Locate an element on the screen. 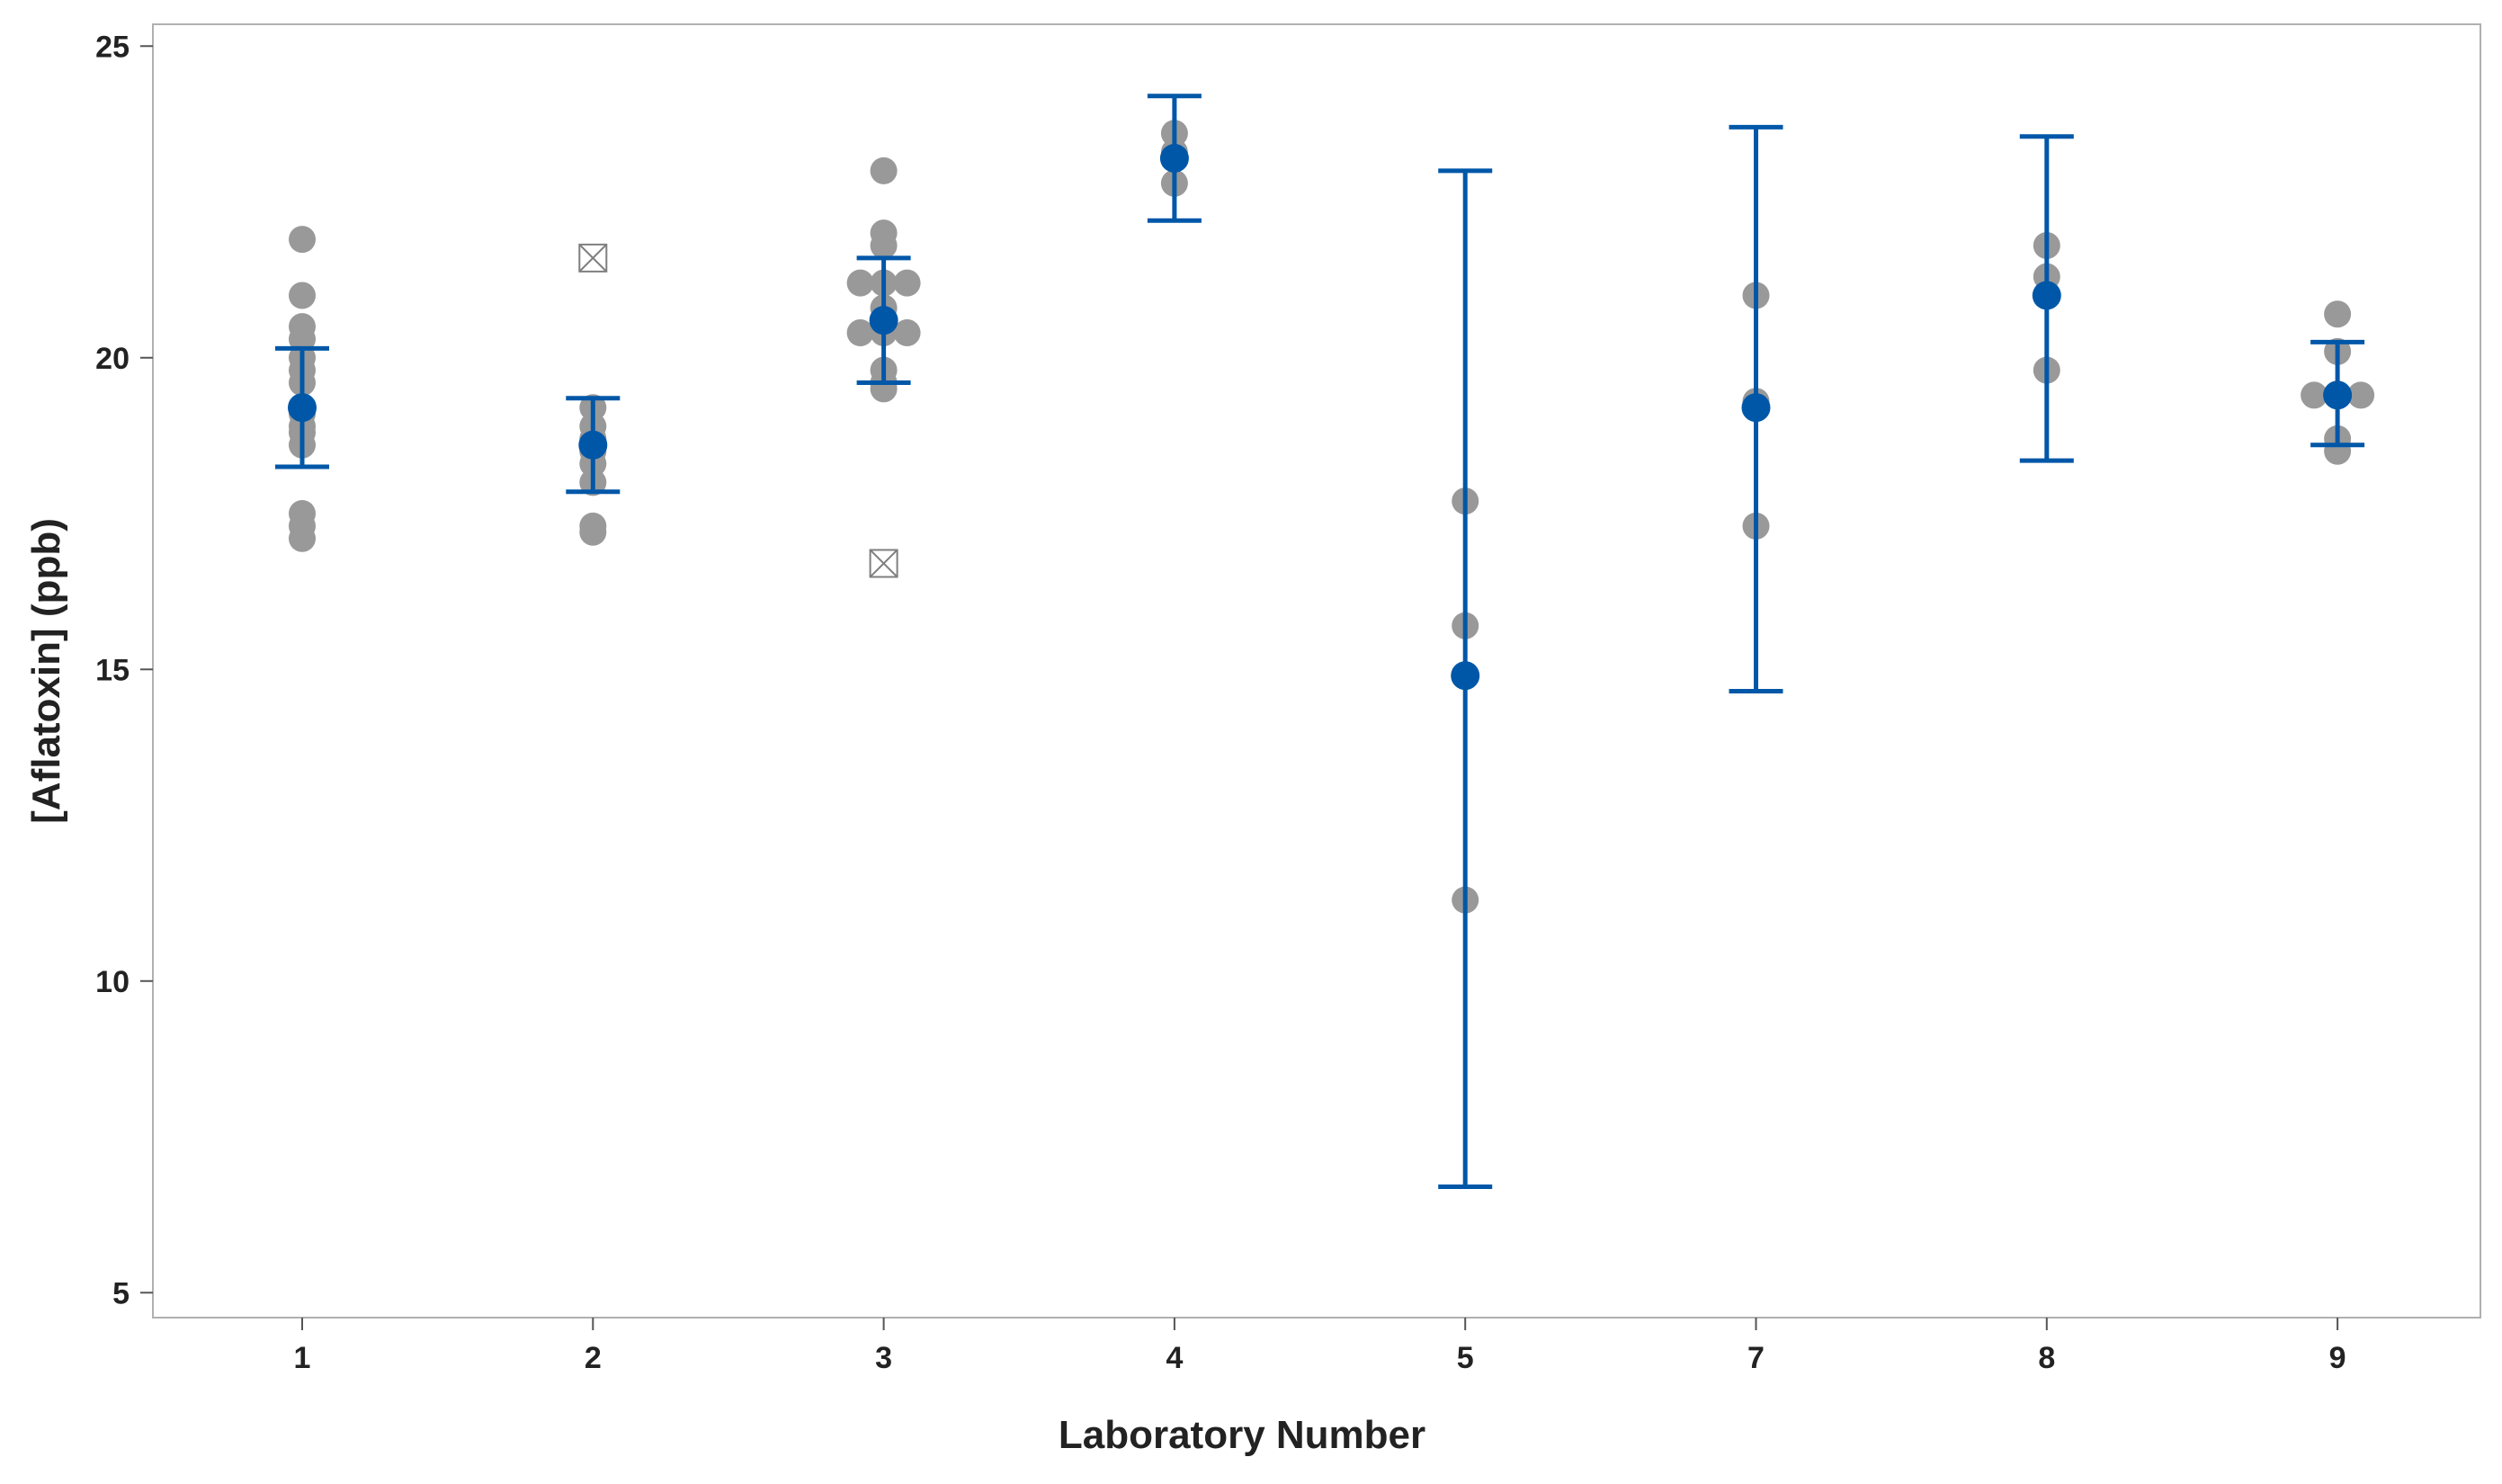  y-tick-label: 15 is located at coordinates (112, 670).